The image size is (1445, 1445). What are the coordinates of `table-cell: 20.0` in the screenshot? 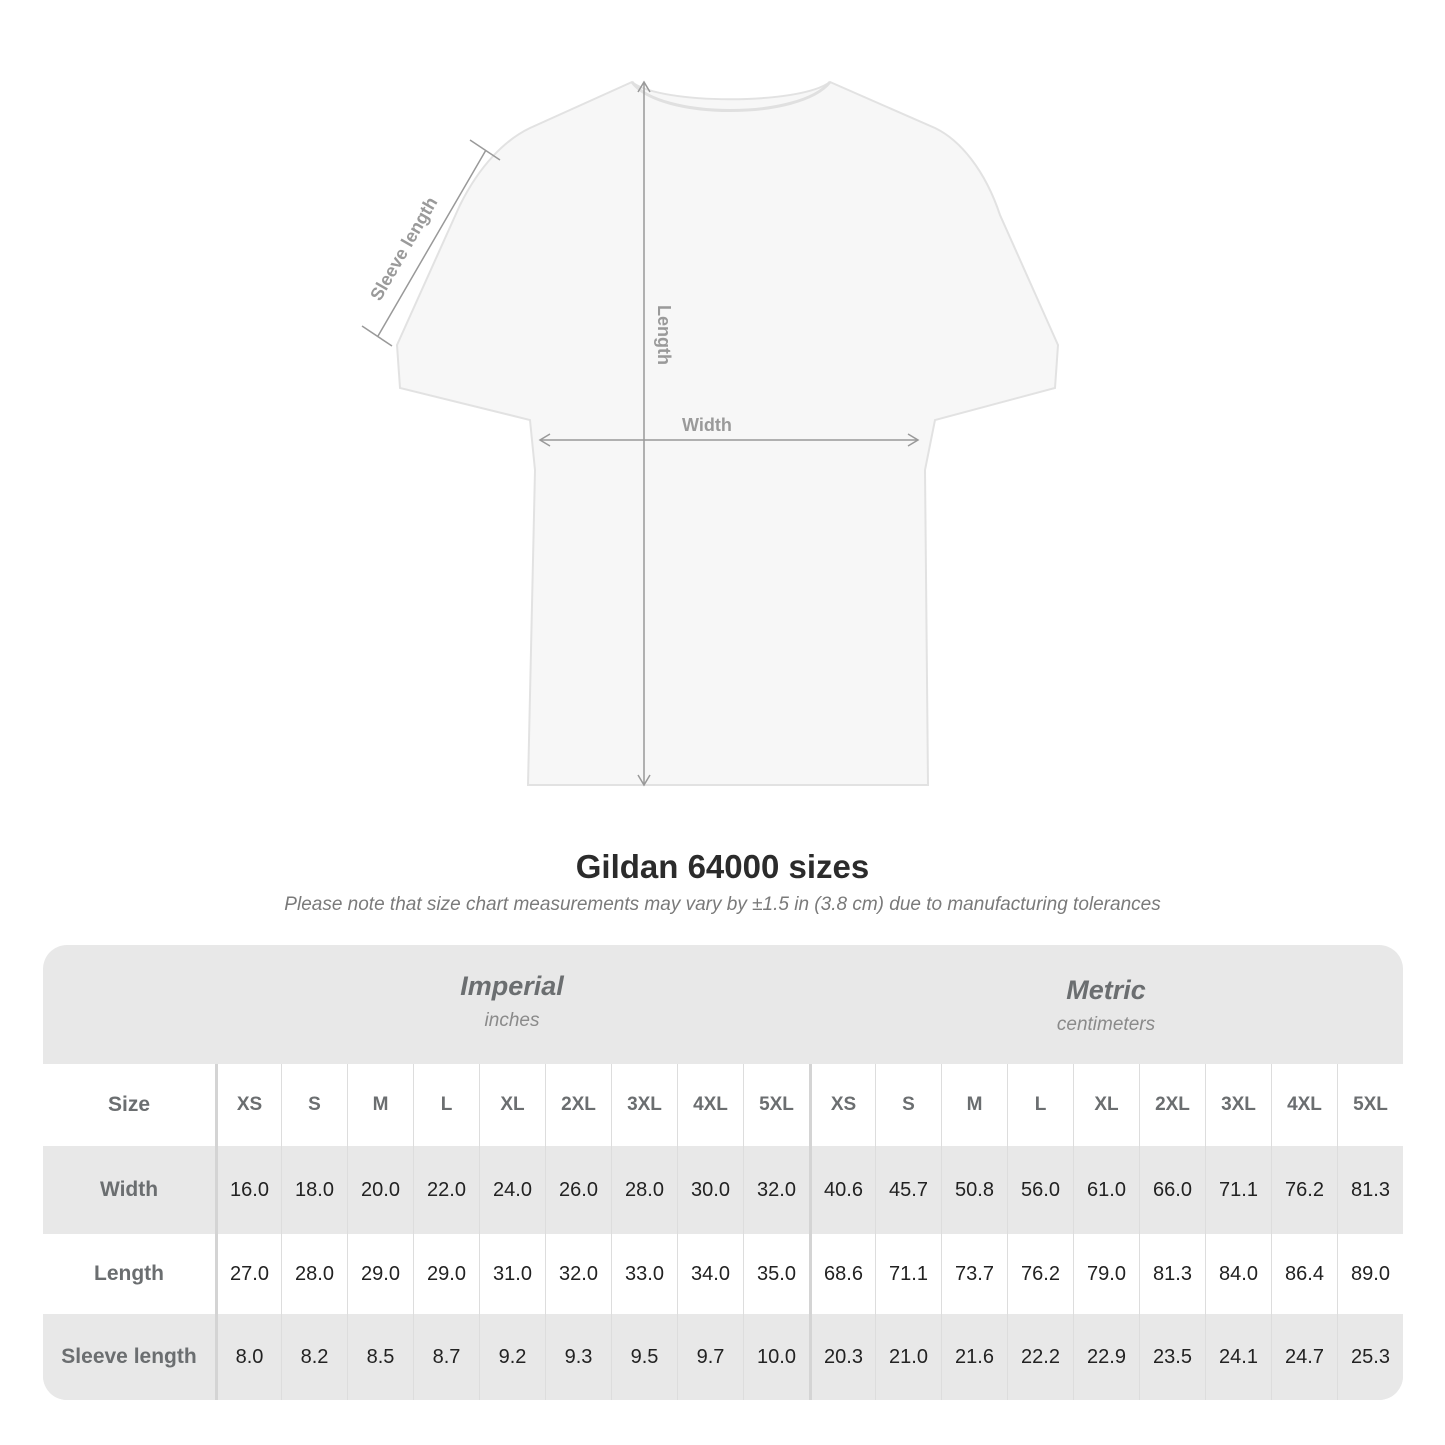 It's located at (380, 1190).